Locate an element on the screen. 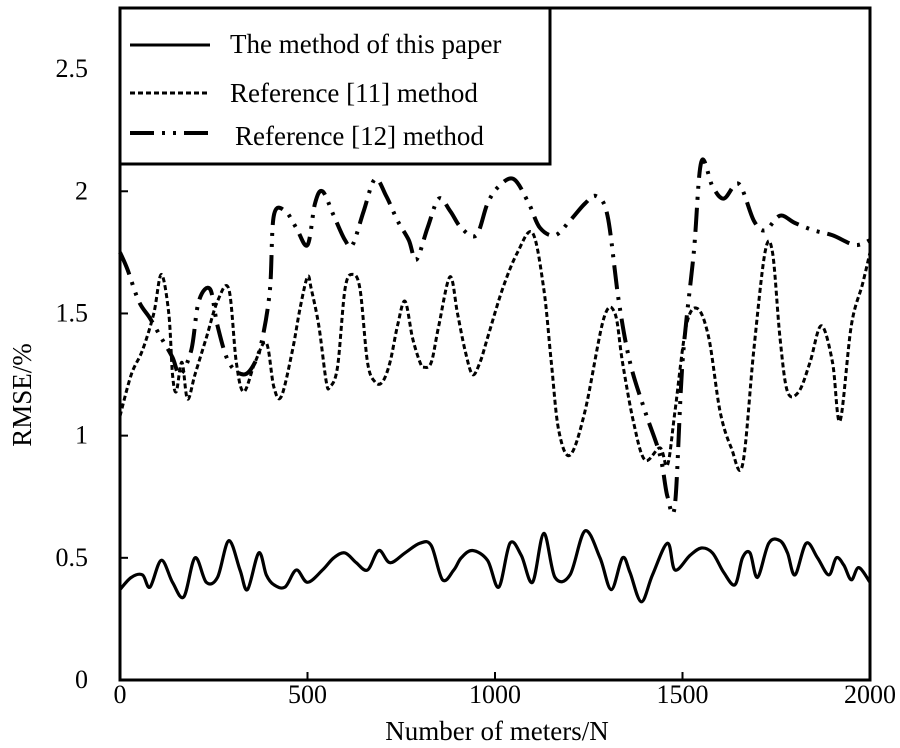  y-axis: 0 0.5 1 1.5 2 2.5 is located at coordinates (92, 374).